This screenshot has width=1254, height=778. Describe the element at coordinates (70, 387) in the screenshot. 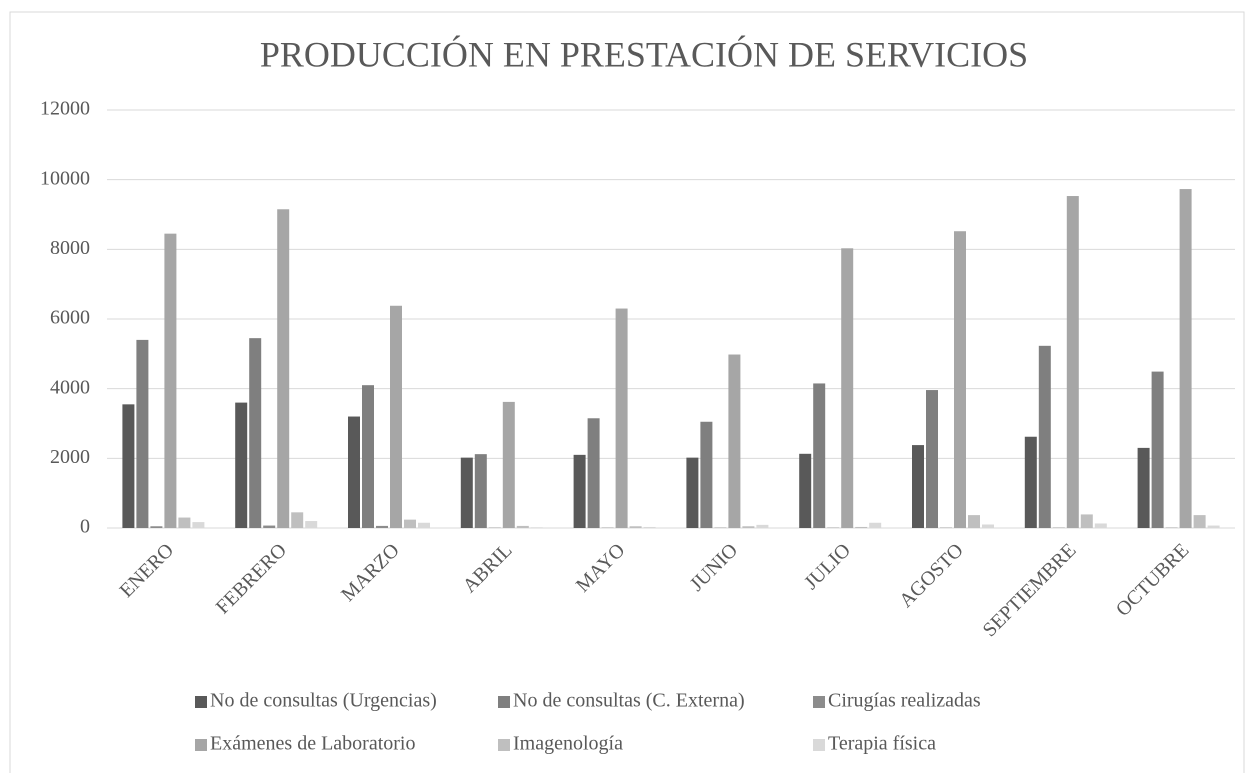

I see `y-tick-label: 4000` at that location.